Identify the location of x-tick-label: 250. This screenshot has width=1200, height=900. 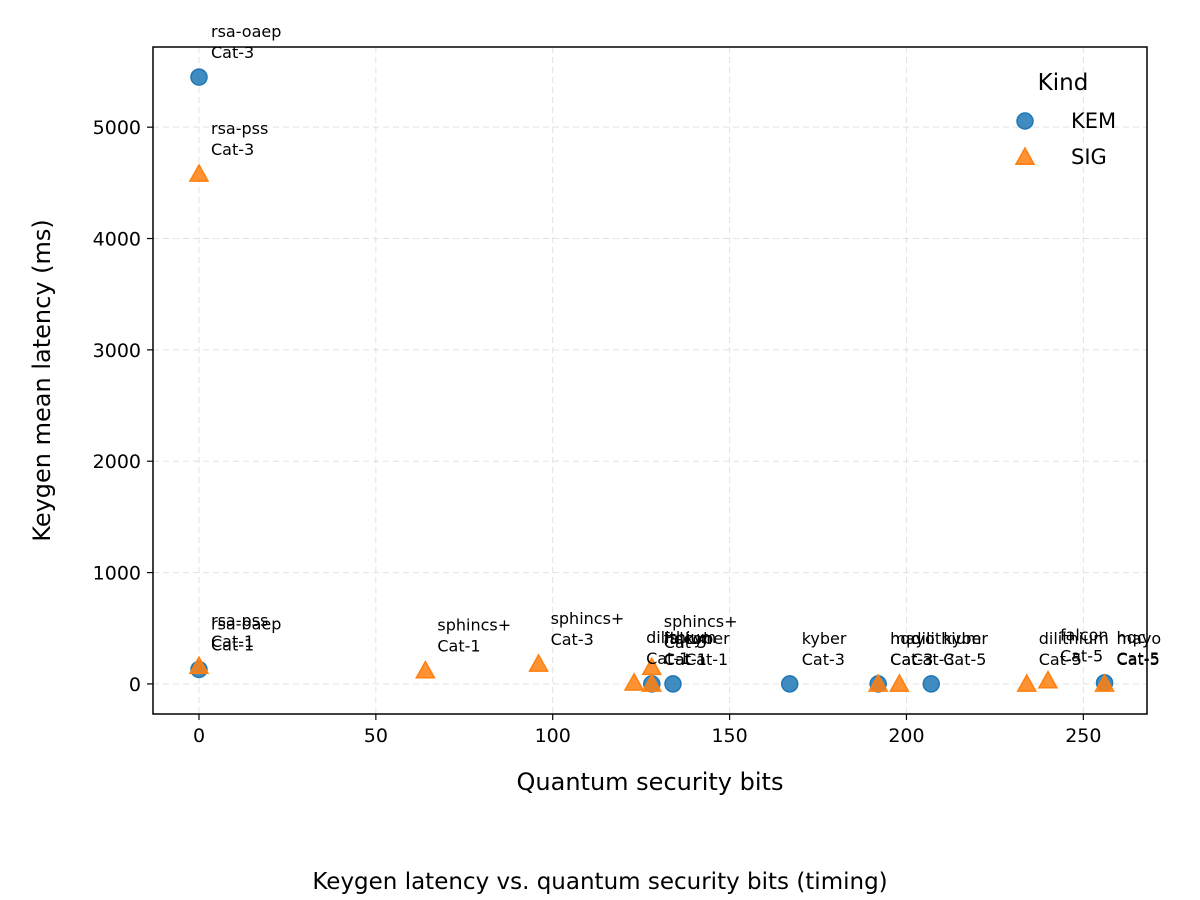
(1083, 736).